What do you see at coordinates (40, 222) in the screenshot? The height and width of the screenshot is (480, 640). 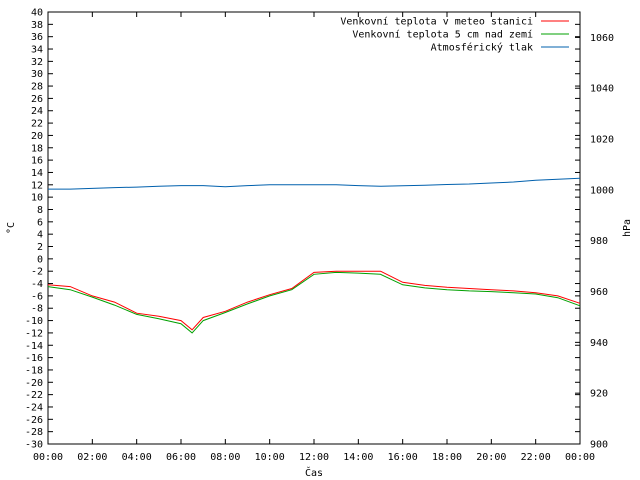 I see `y-tick-label: 6` at bounding box center [40, 222].